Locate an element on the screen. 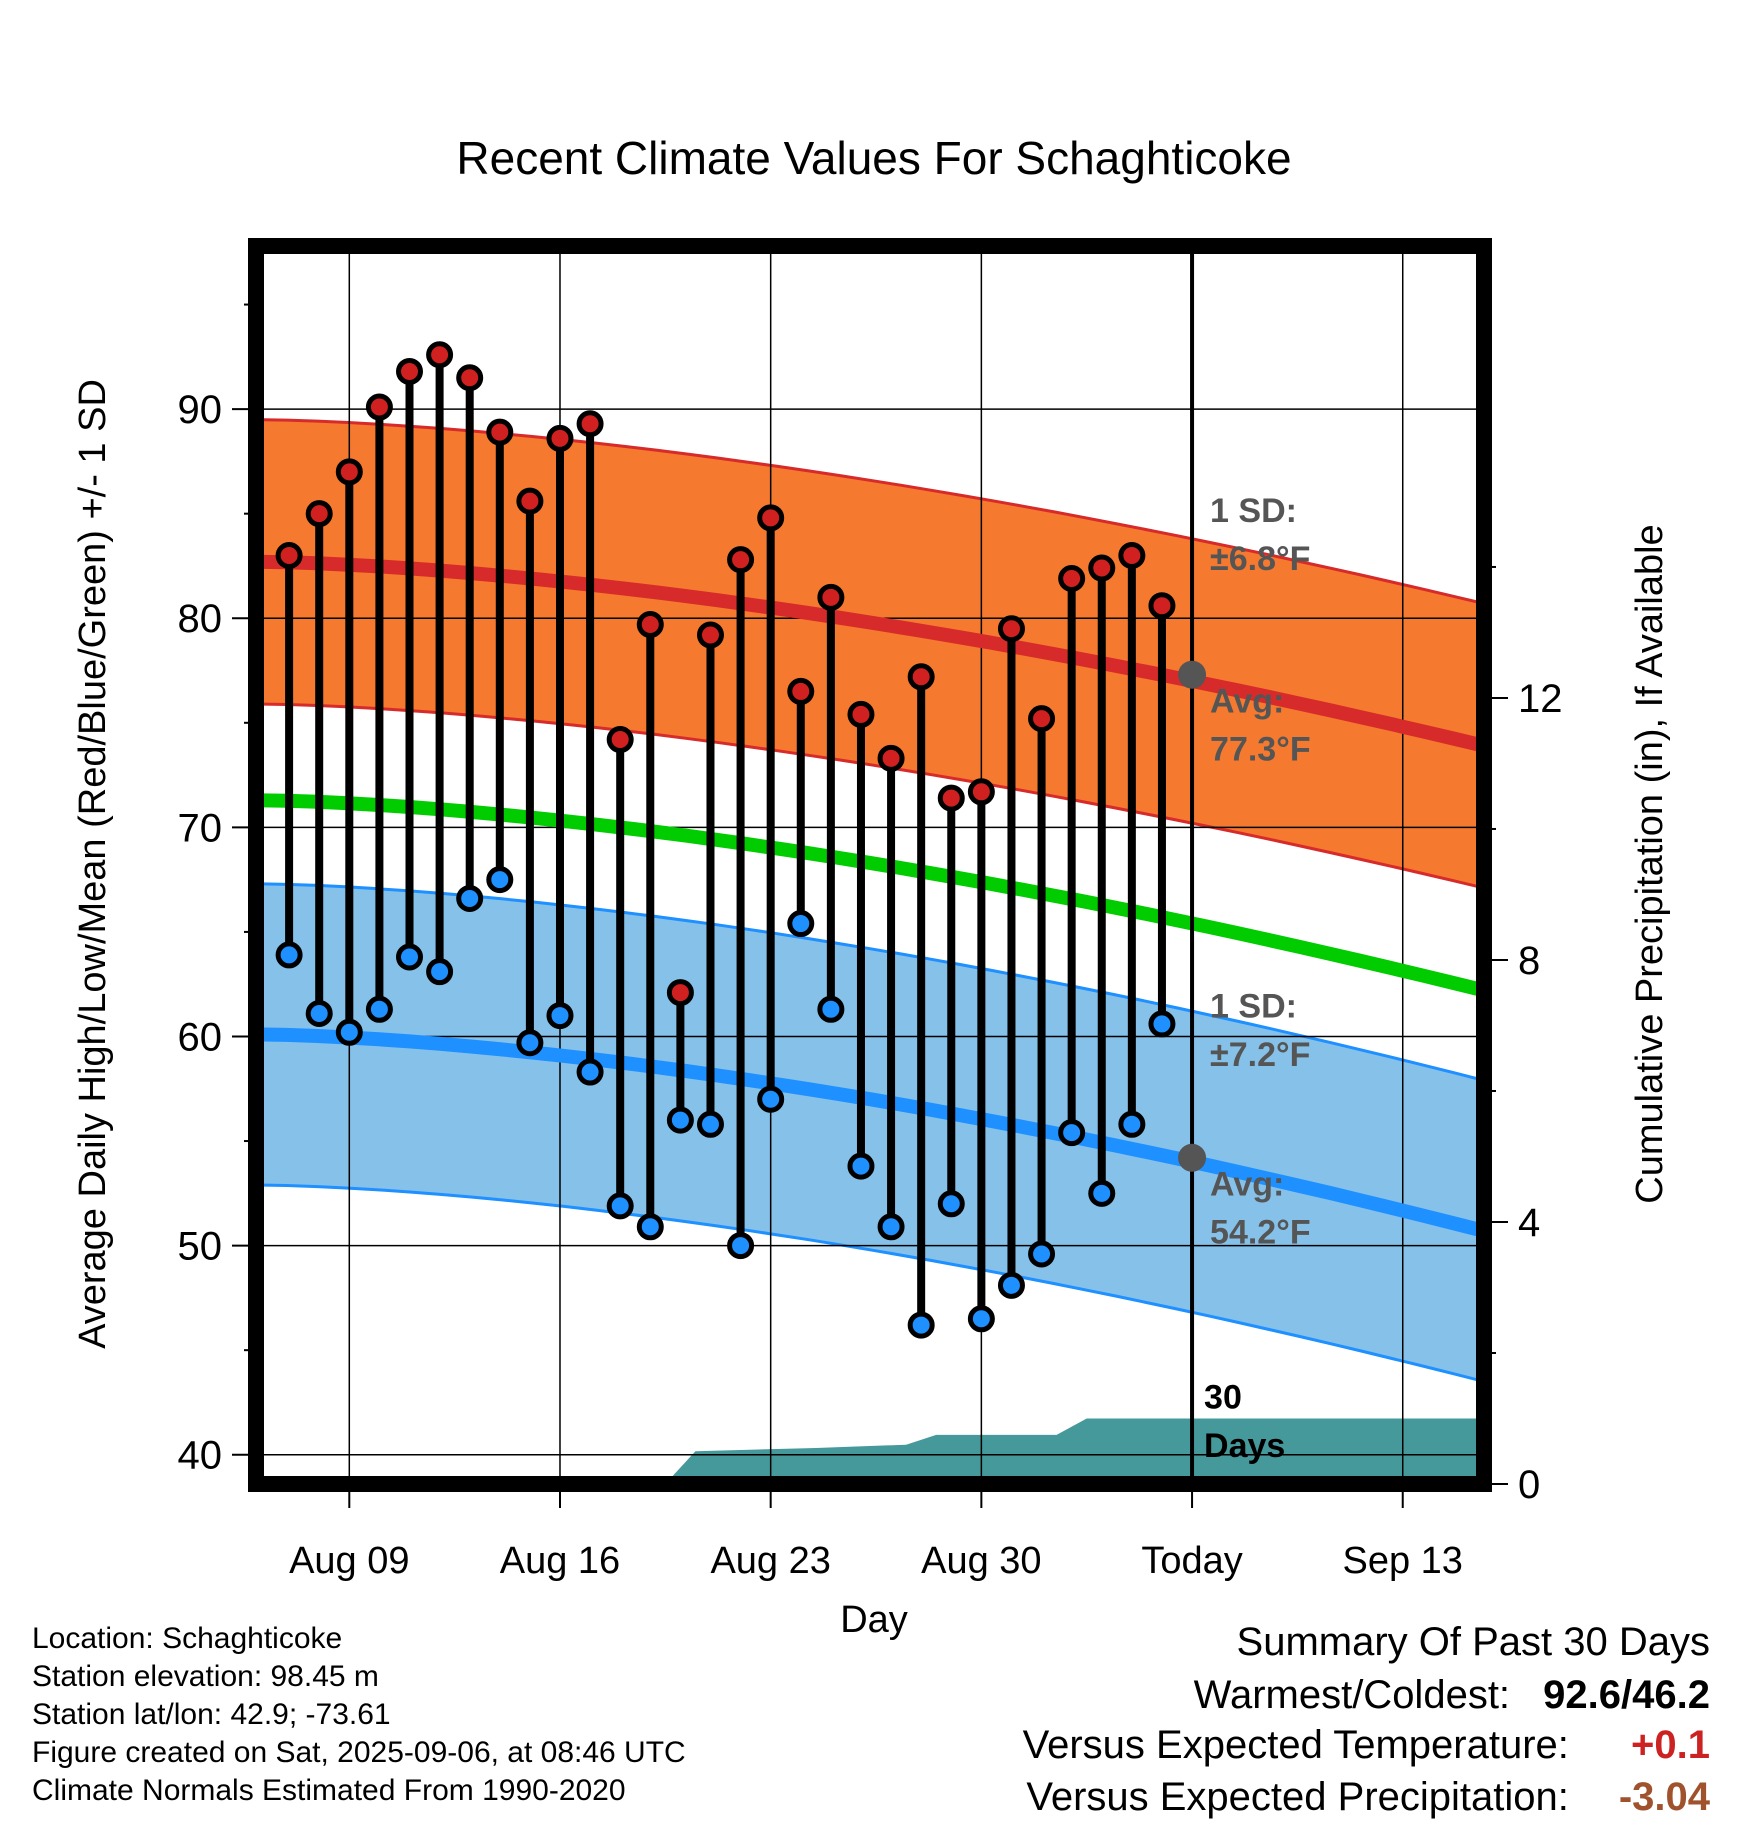  temp-value: +0.1 is located at coordinates (1670, 1745).